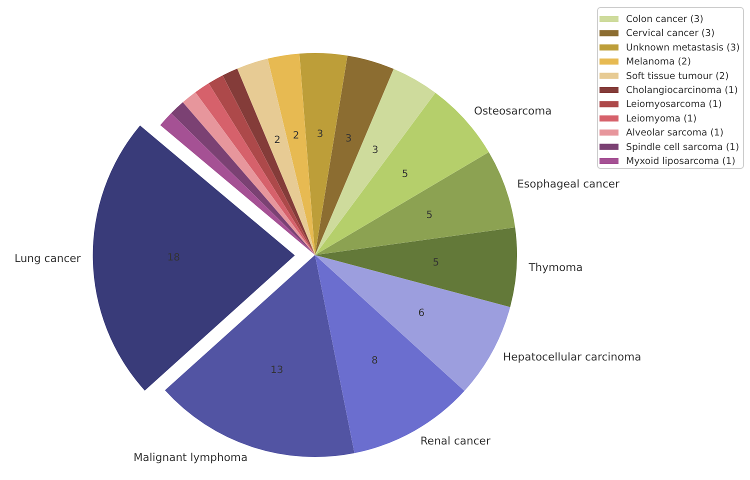 The image size is (750, 480). What do you see at coordinates (568, 183) in the screenshot?
I see `slice-label: Esophageal cancer` at bounding box center [568, 183].